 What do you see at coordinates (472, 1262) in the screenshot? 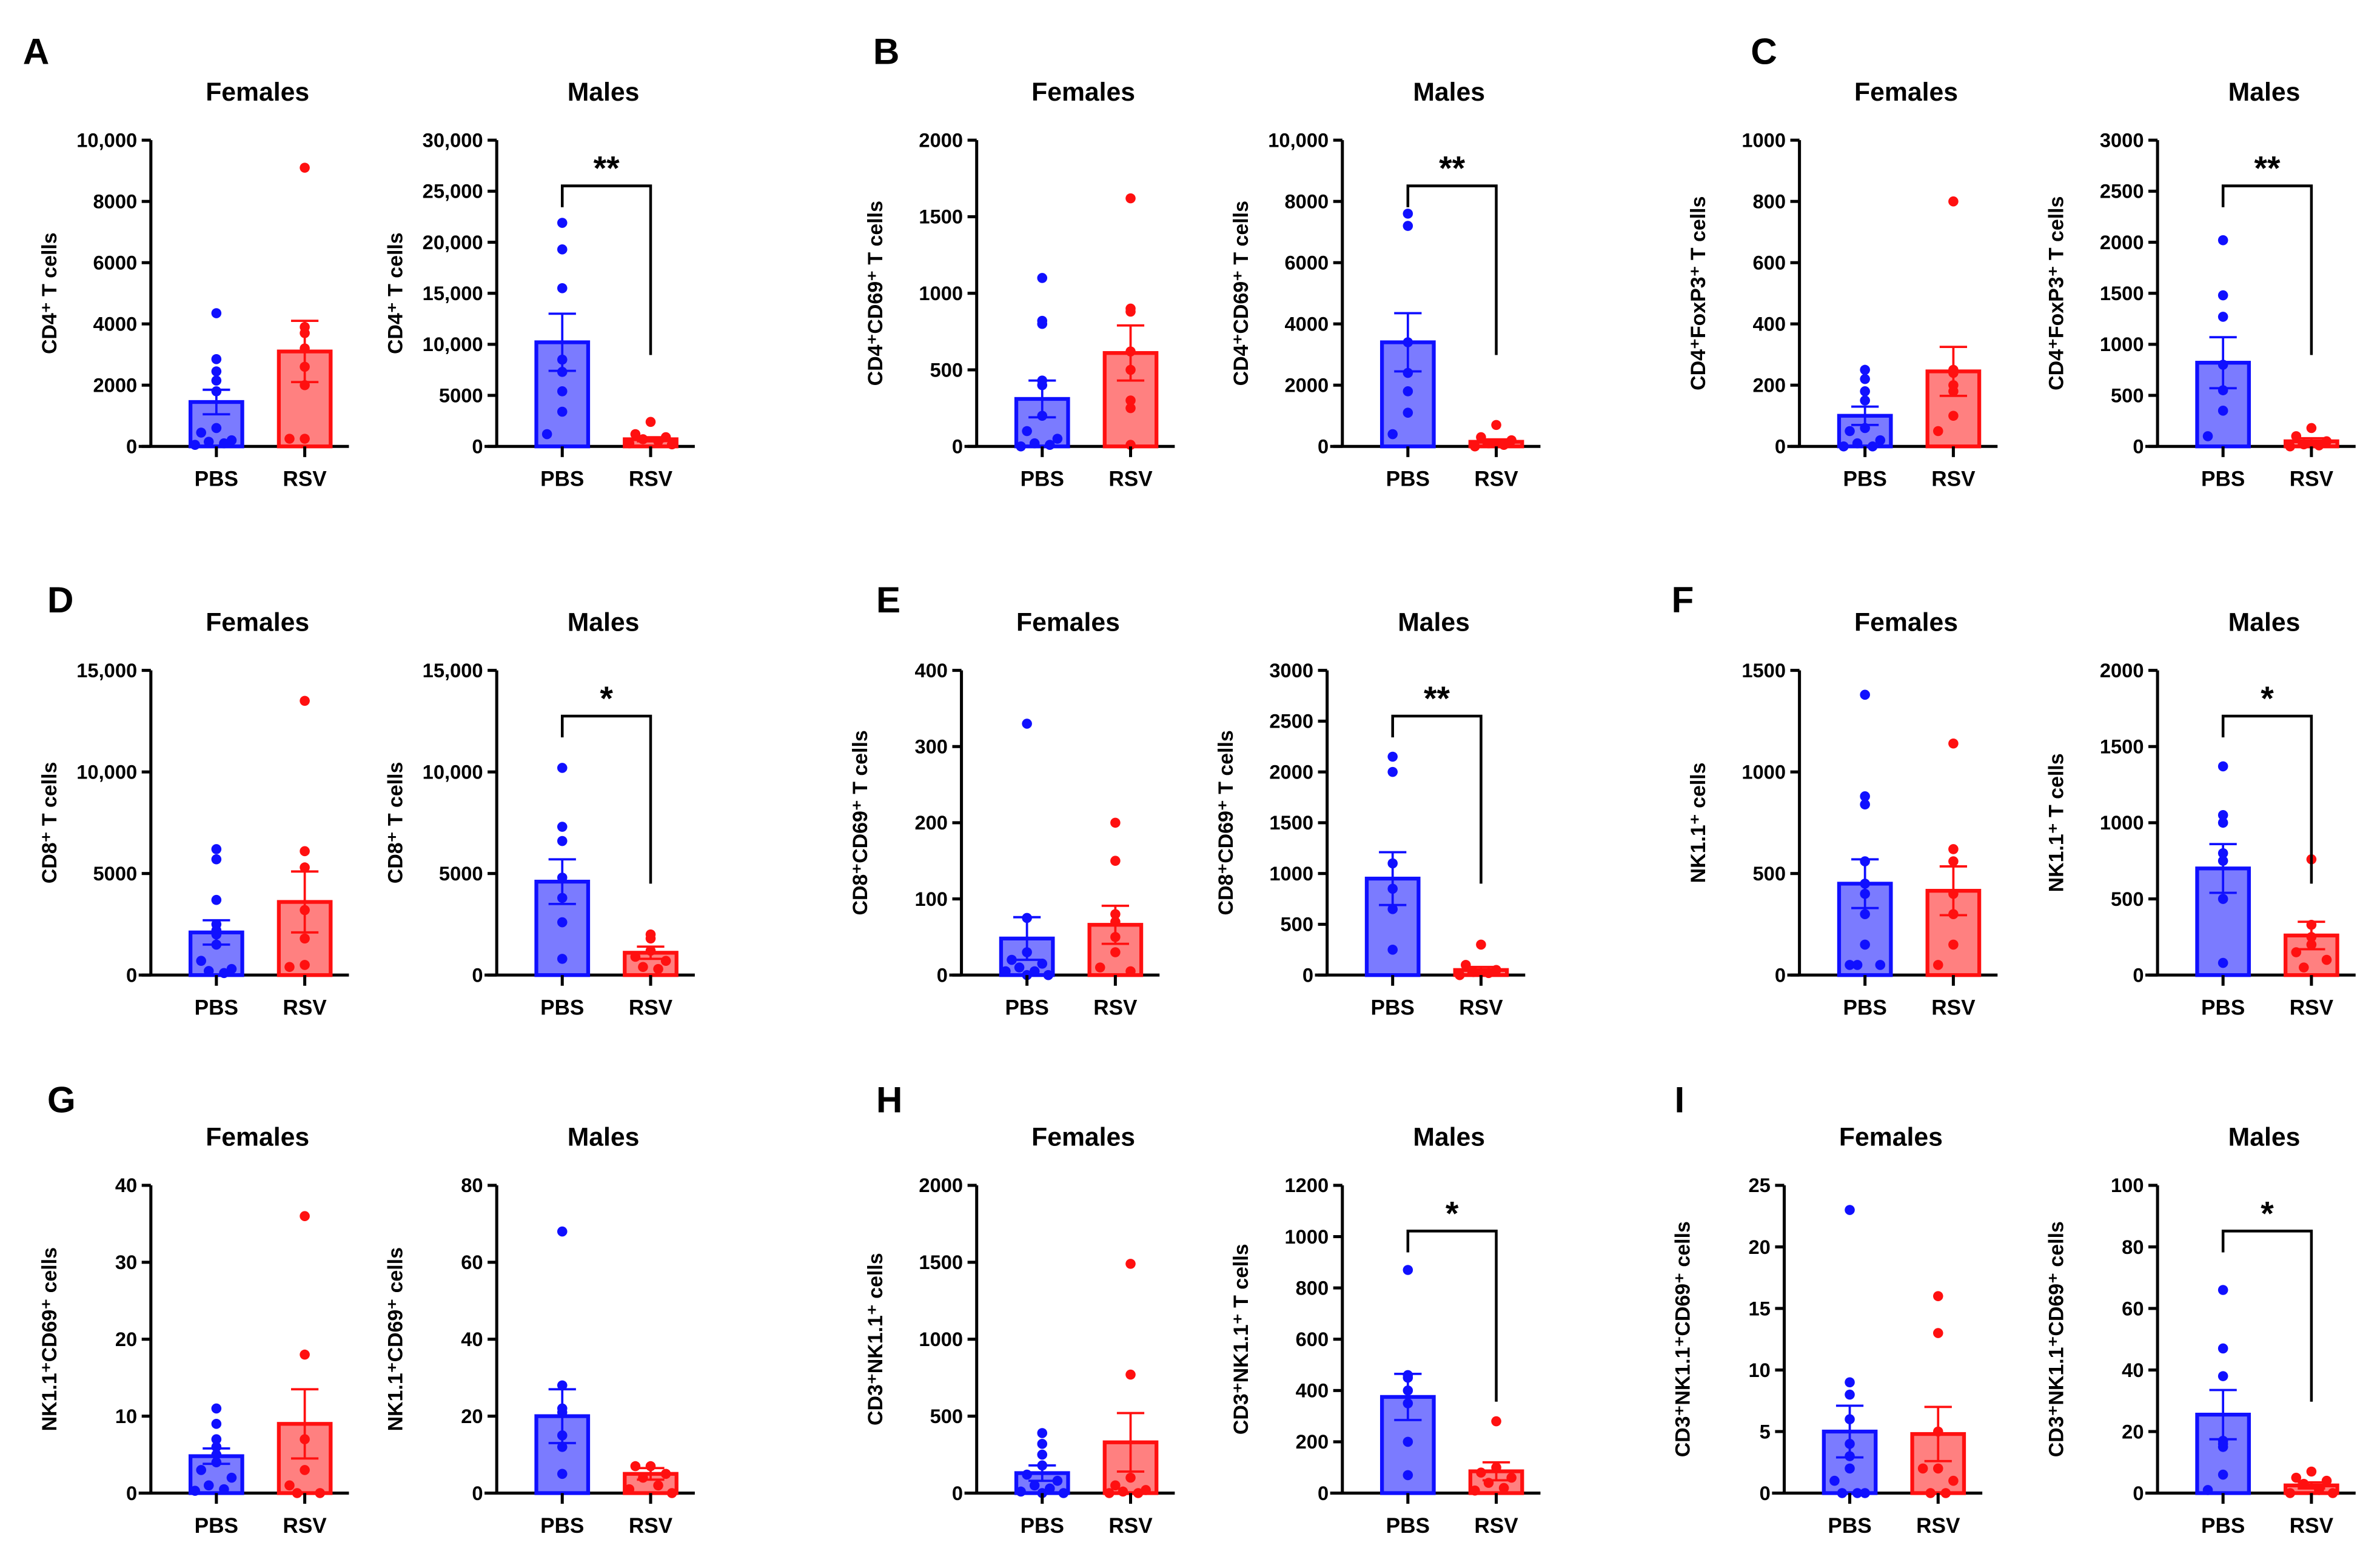
I see `y-tick-label: 60` at bounding box center [472, 1262].